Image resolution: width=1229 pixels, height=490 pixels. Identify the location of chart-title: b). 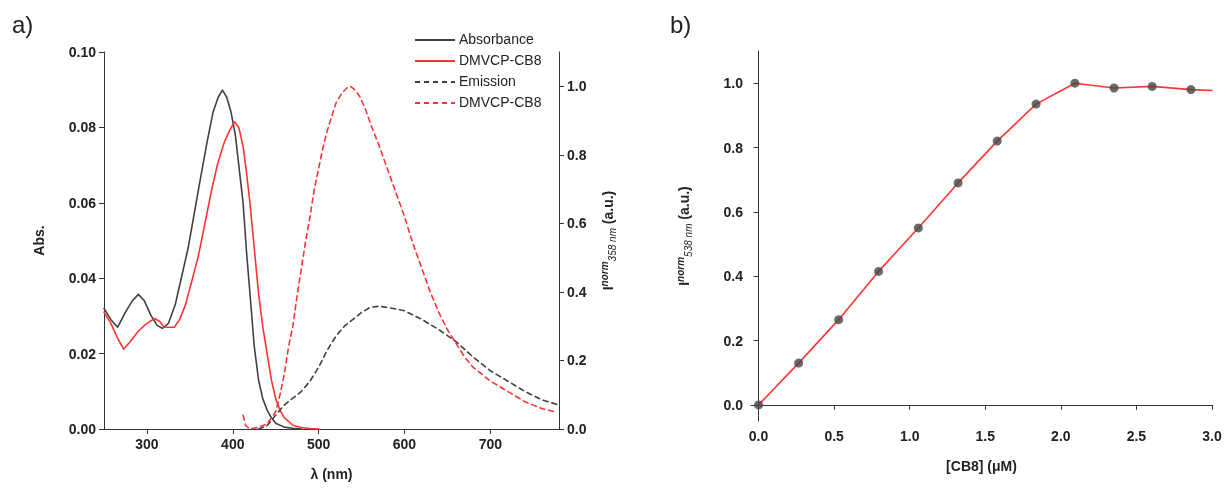
(681, 24).